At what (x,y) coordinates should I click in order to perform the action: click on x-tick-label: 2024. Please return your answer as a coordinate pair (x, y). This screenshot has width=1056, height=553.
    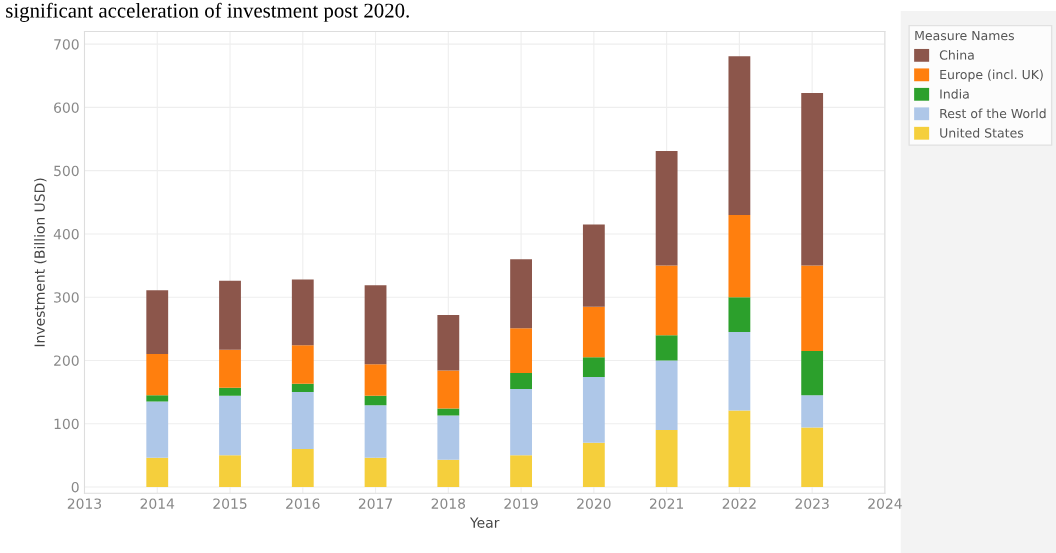
    Looking at the image, I should click on (885, 503).